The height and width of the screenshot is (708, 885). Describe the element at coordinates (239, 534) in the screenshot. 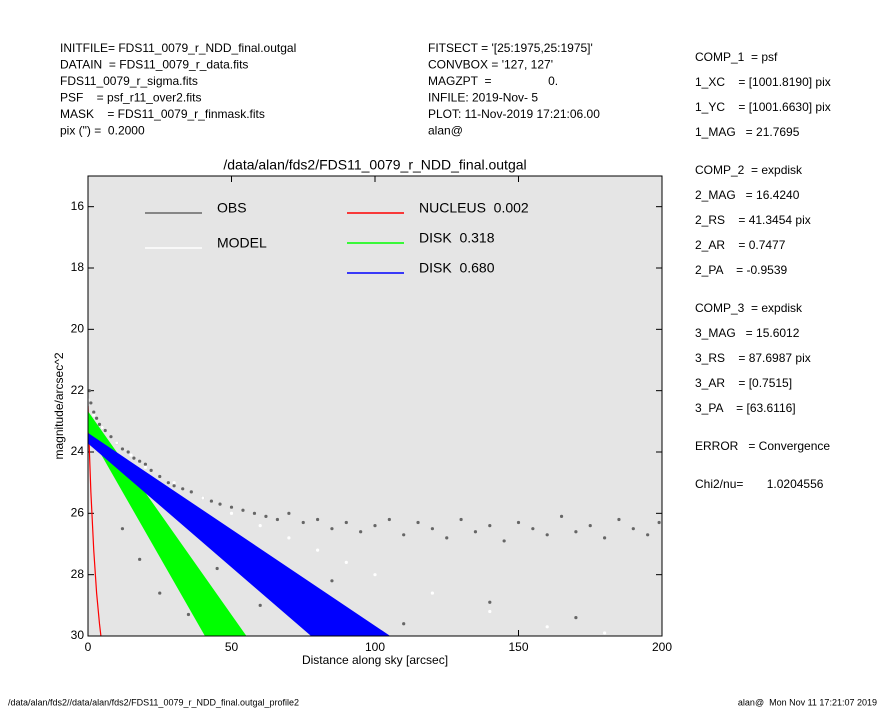

I see `component-band` at that location.